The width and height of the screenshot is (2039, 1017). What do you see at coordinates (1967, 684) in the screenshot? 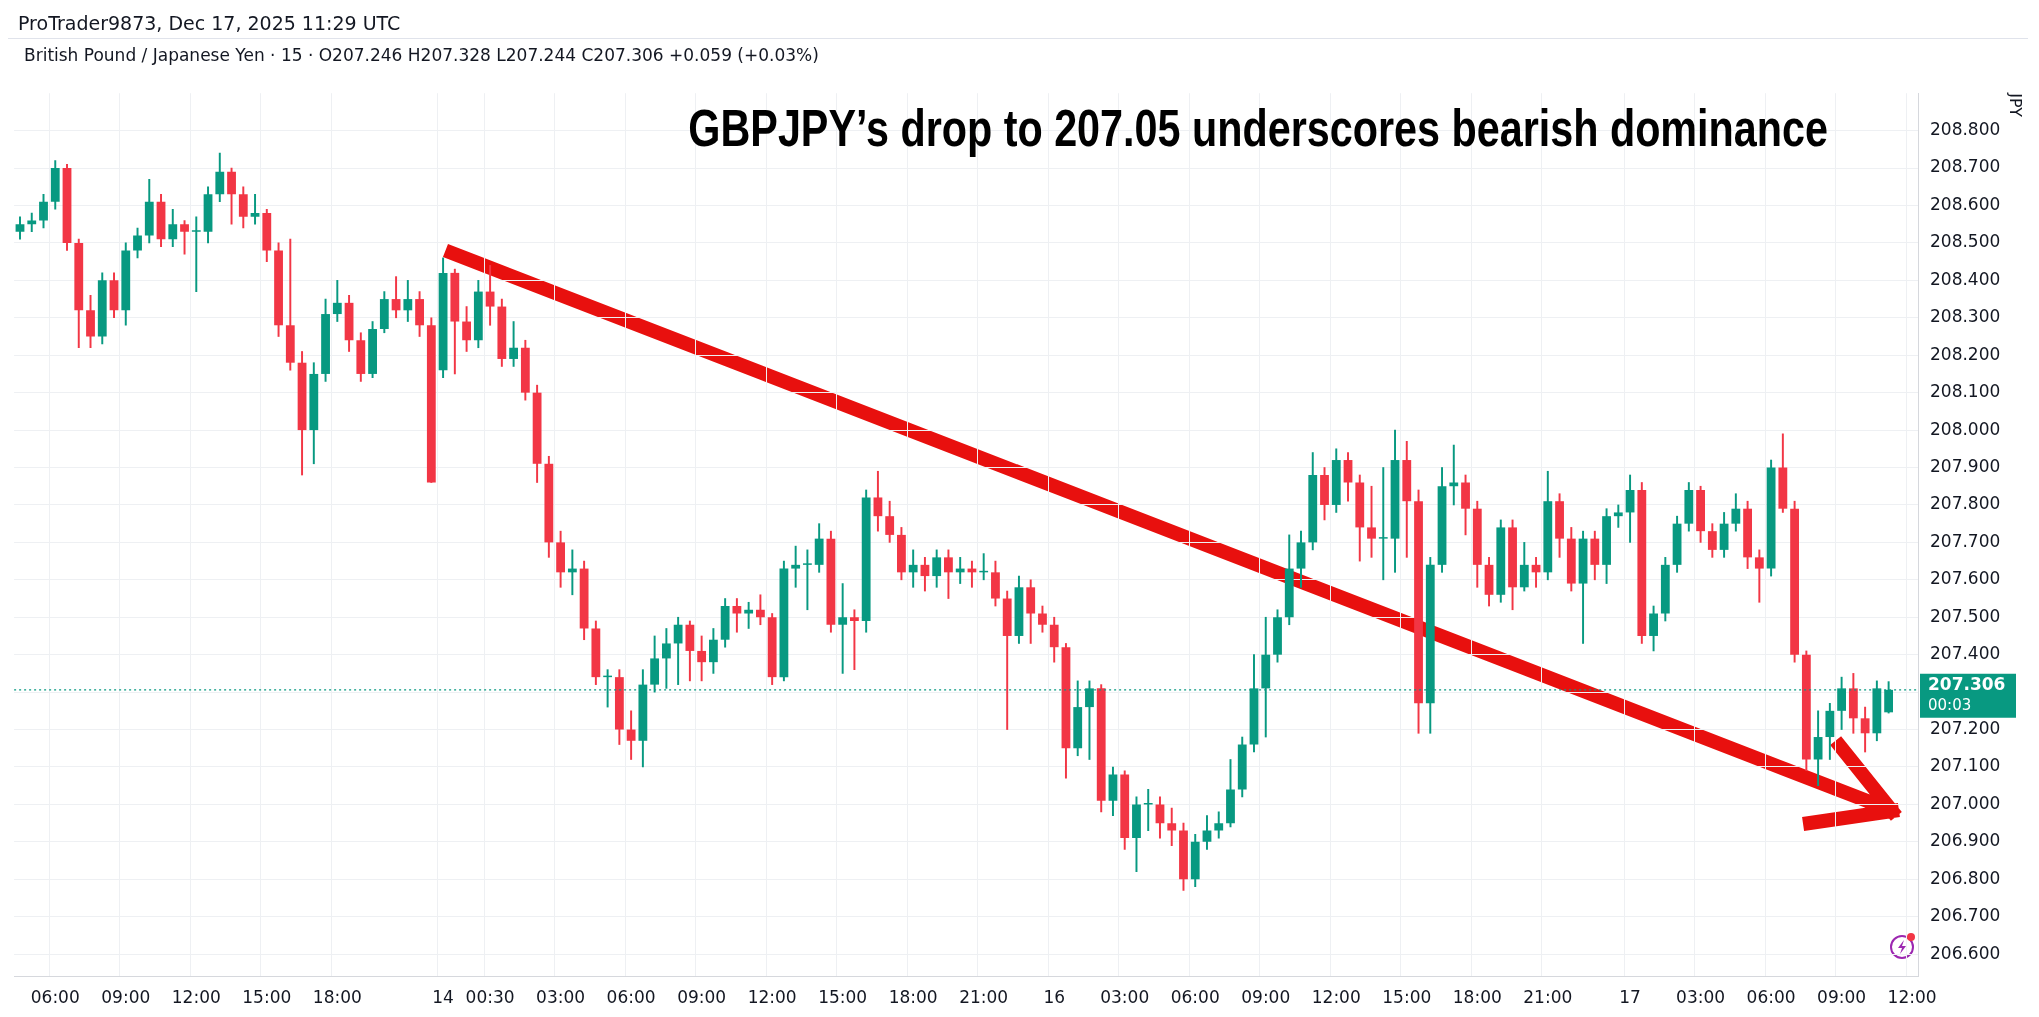
I see `ref-line-label: 207.306` at bounding box center [1967, 684].